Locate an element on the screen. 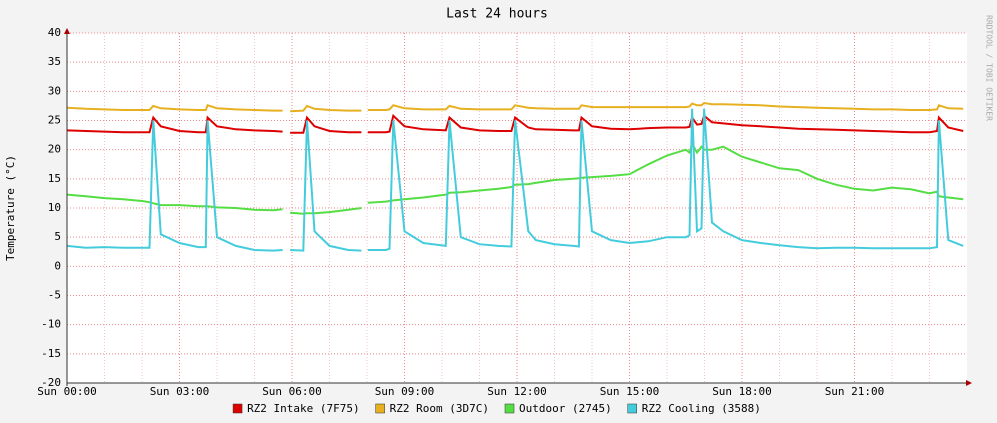  legend-label: RZ2 Cooling (3588) is located at coordinates (701, 408).